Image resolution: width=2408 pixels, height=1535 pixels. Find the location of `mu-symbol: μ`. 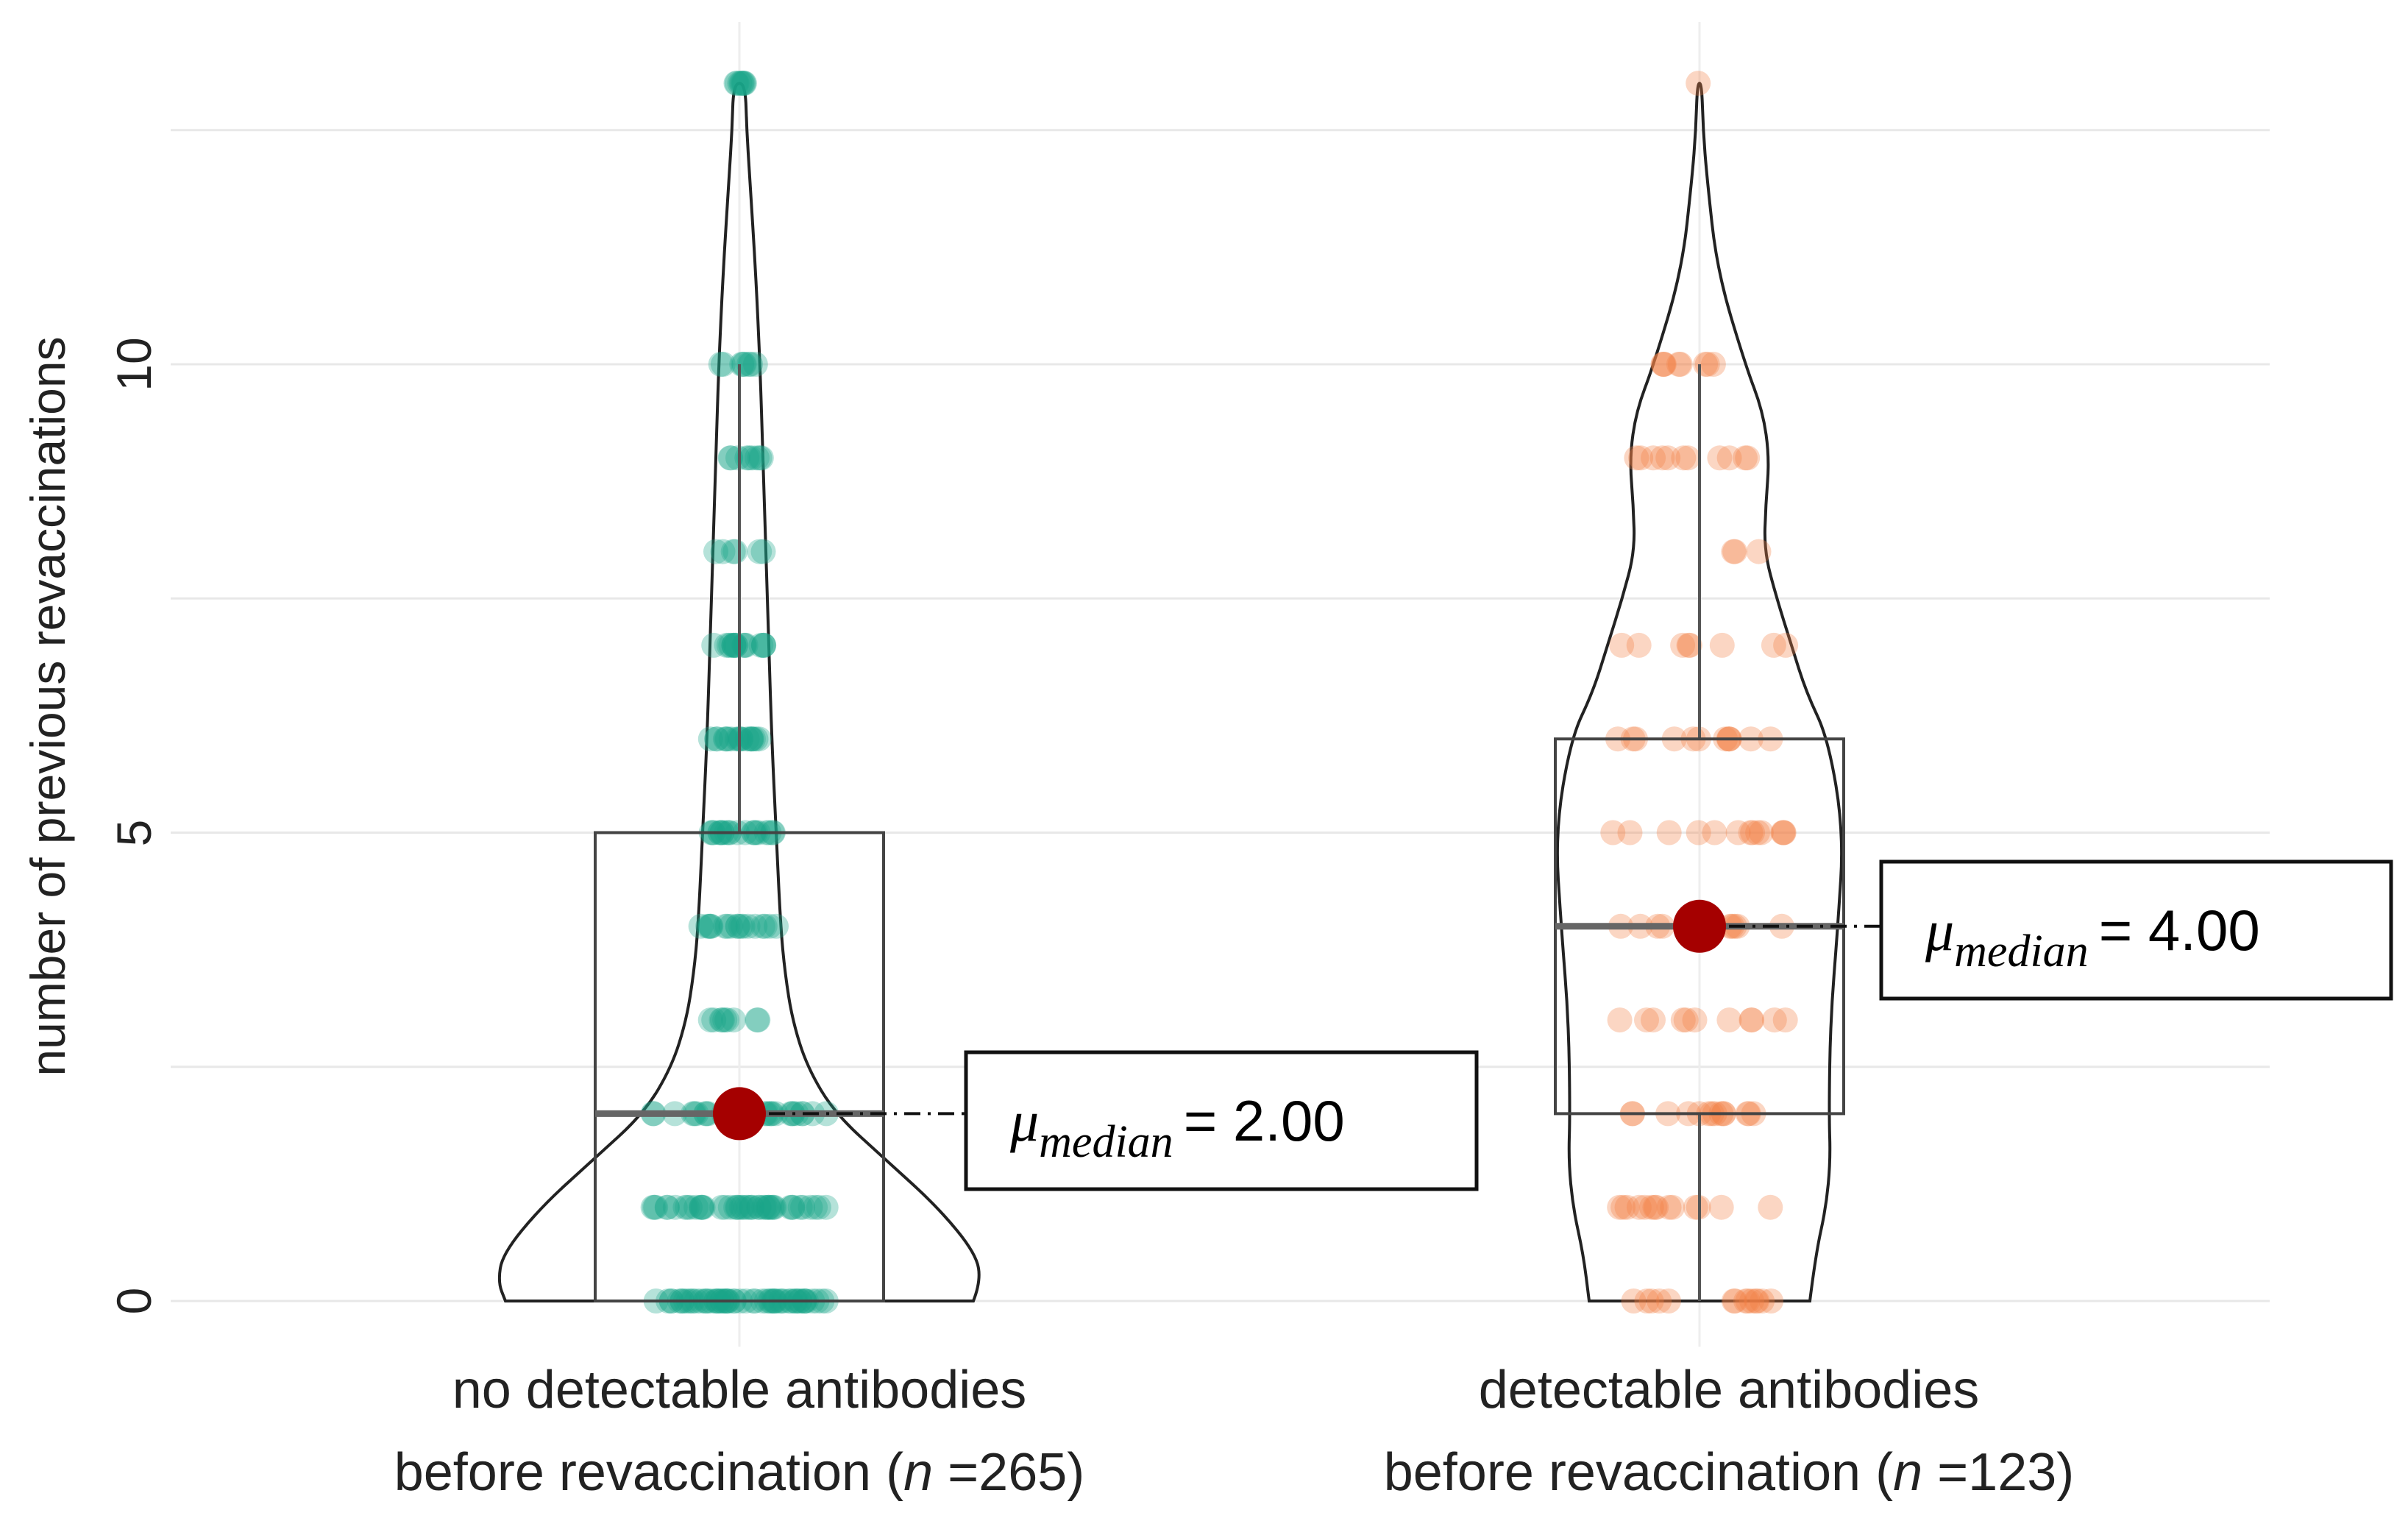

mu-symbol: μ is located at coordinates (1939, 930).